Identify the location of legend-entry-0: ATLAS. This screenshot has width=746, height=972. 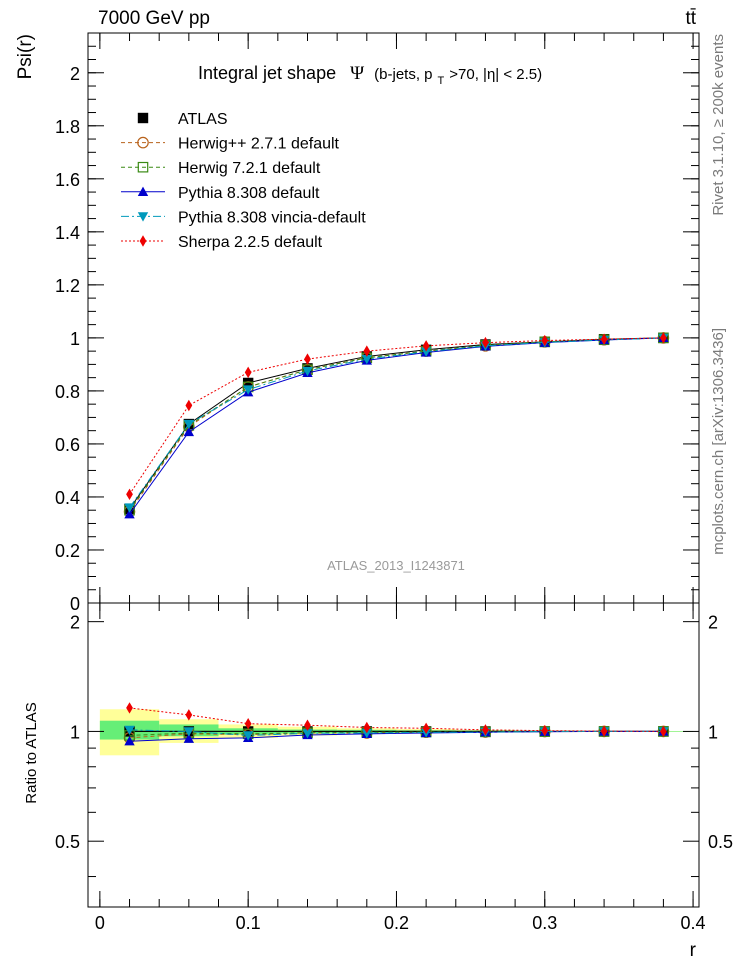
(182, 119).